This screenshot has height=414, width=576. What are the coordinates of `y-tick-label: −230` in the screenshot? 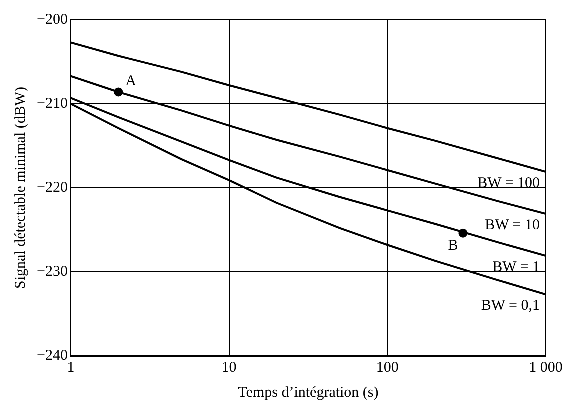 It's located at (52, 272).